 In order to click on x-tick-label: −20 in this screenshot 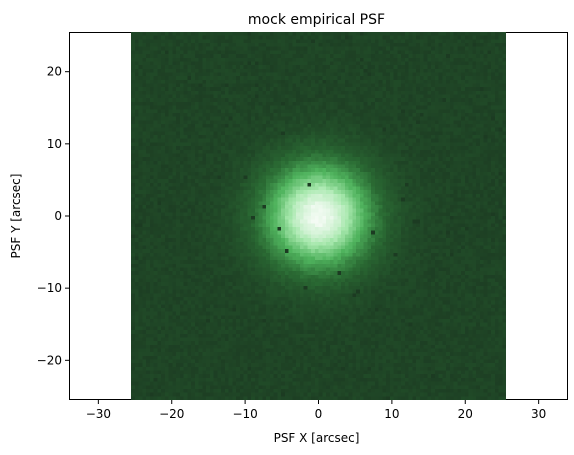, I will do `click(171, 414)`.